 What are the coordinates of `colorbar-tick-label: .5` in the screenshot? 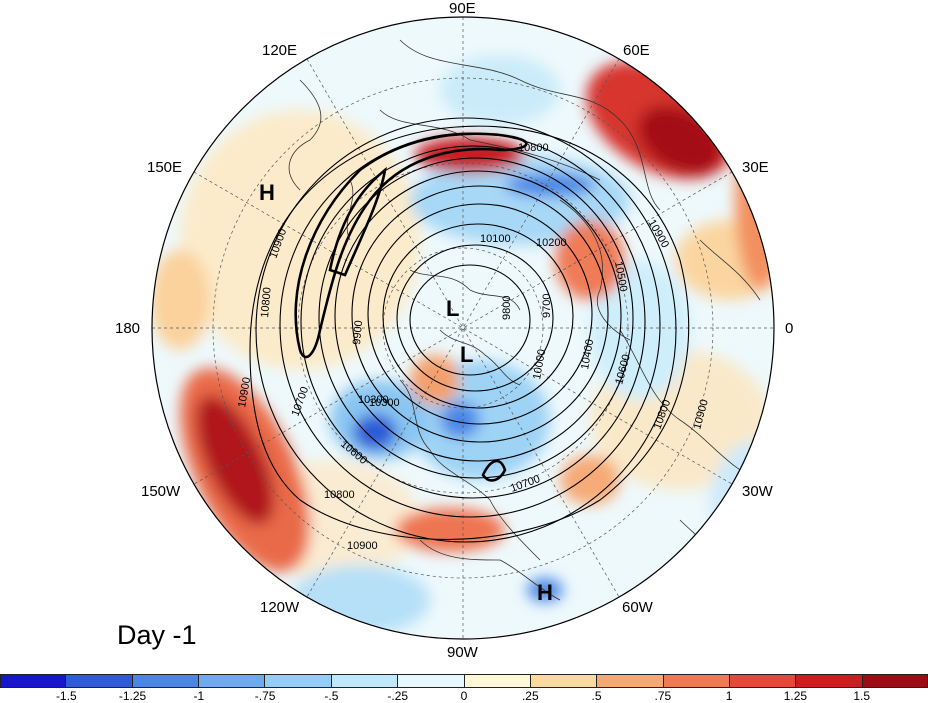 It's located at (596, 696).